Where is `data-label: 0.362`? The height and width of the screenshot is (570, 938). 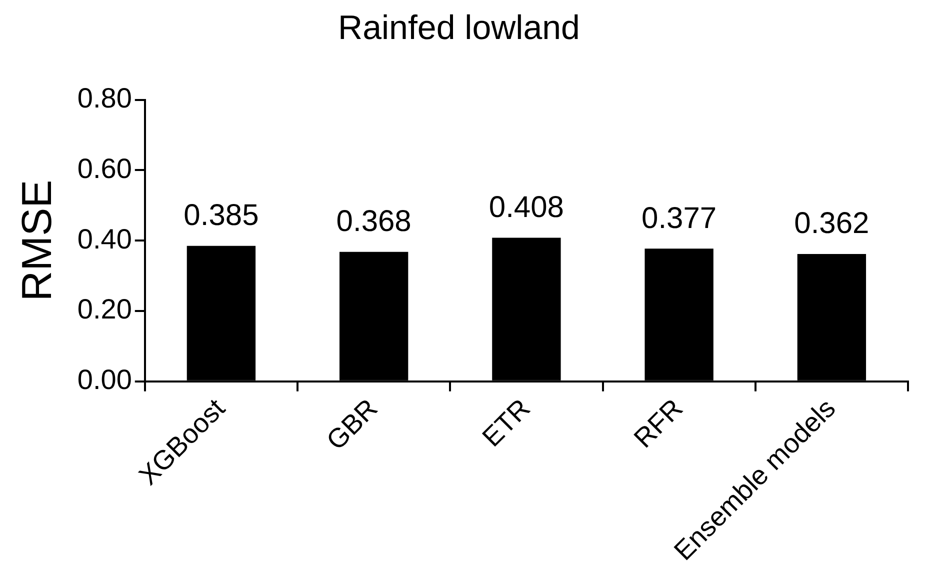
data-label: 0.362 is located at coordinates (832, 223).